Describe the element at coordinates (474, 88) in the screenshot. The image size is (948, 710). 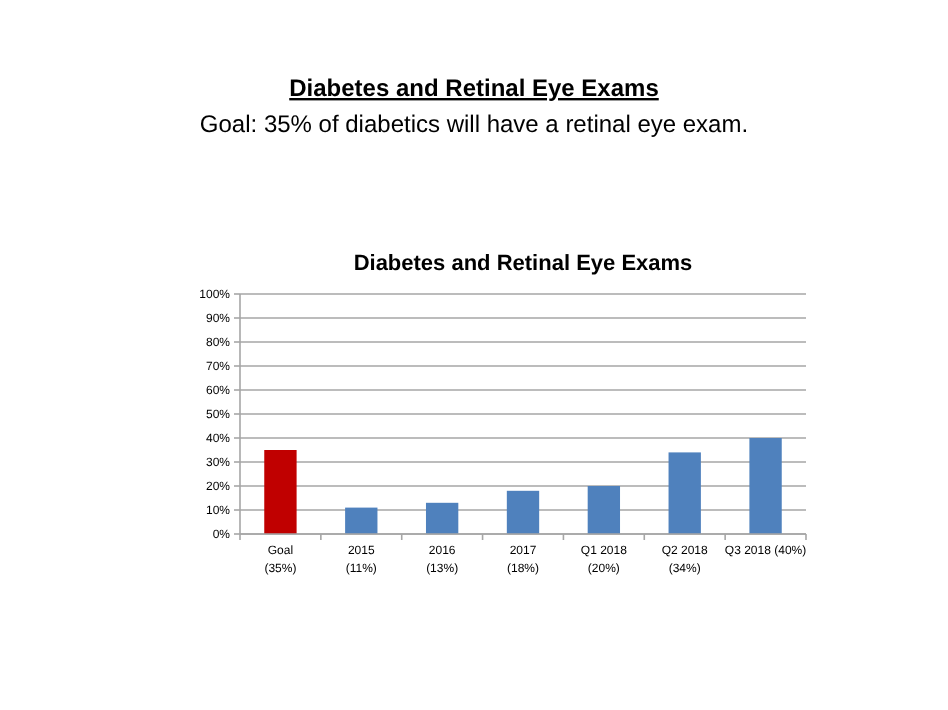
I see `chart-title: Diabetes and Retinal Eye Exams` at that location.